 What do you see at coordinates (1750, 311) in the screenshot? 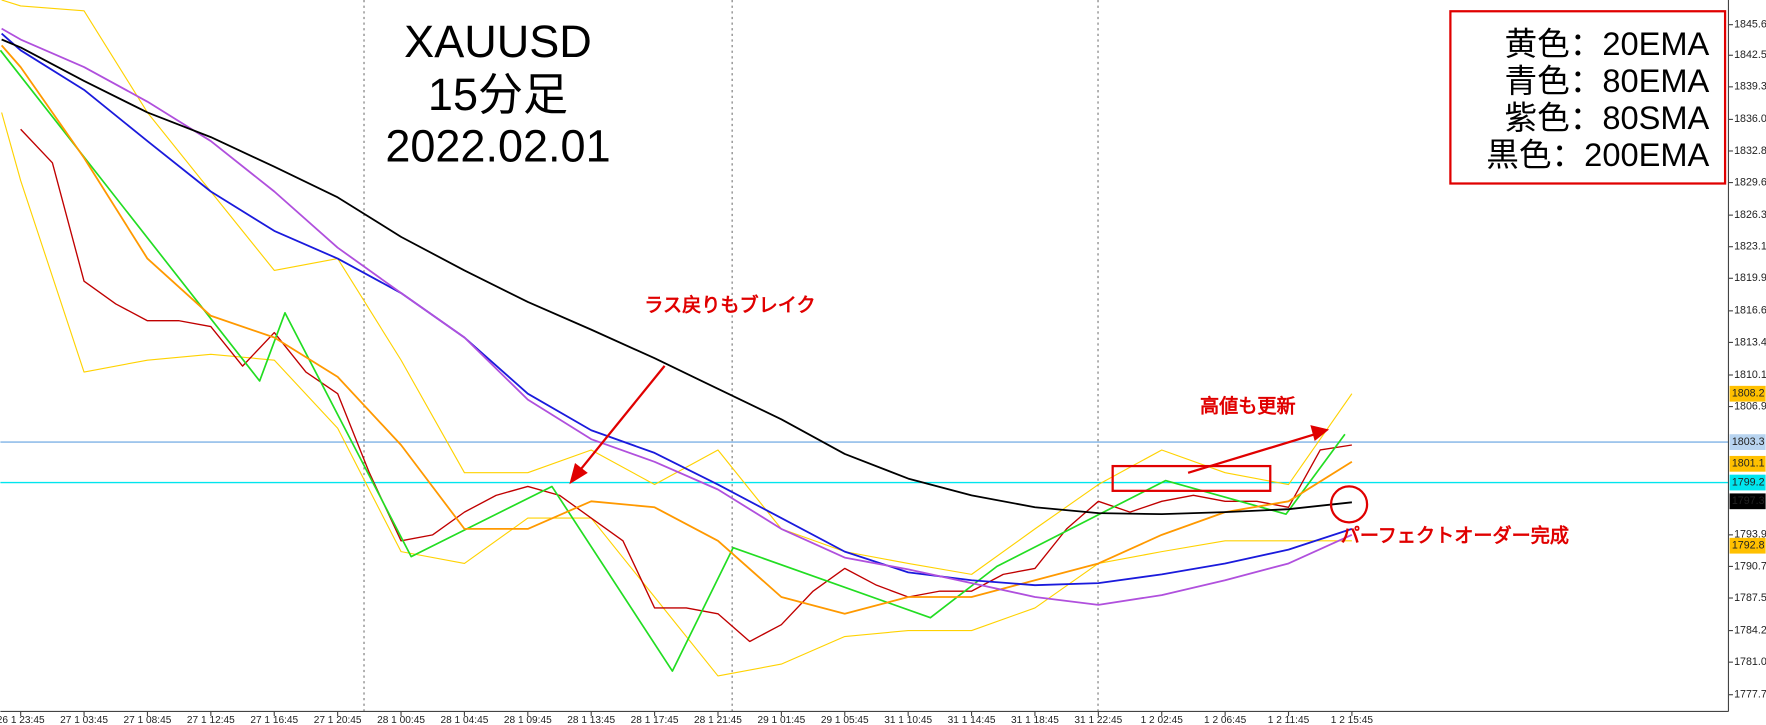
I see `y-tick-label: 1816.6` at bounding box center [1750, 311].